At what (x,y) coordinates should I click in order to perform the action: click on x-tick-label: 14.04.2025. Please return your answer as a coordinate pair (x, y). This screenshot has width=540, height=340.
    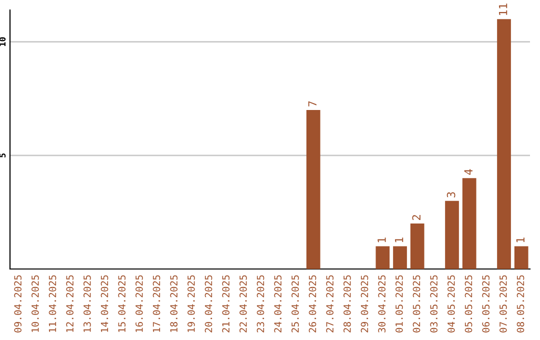
    Looking at the image, I should click on (104, 303).